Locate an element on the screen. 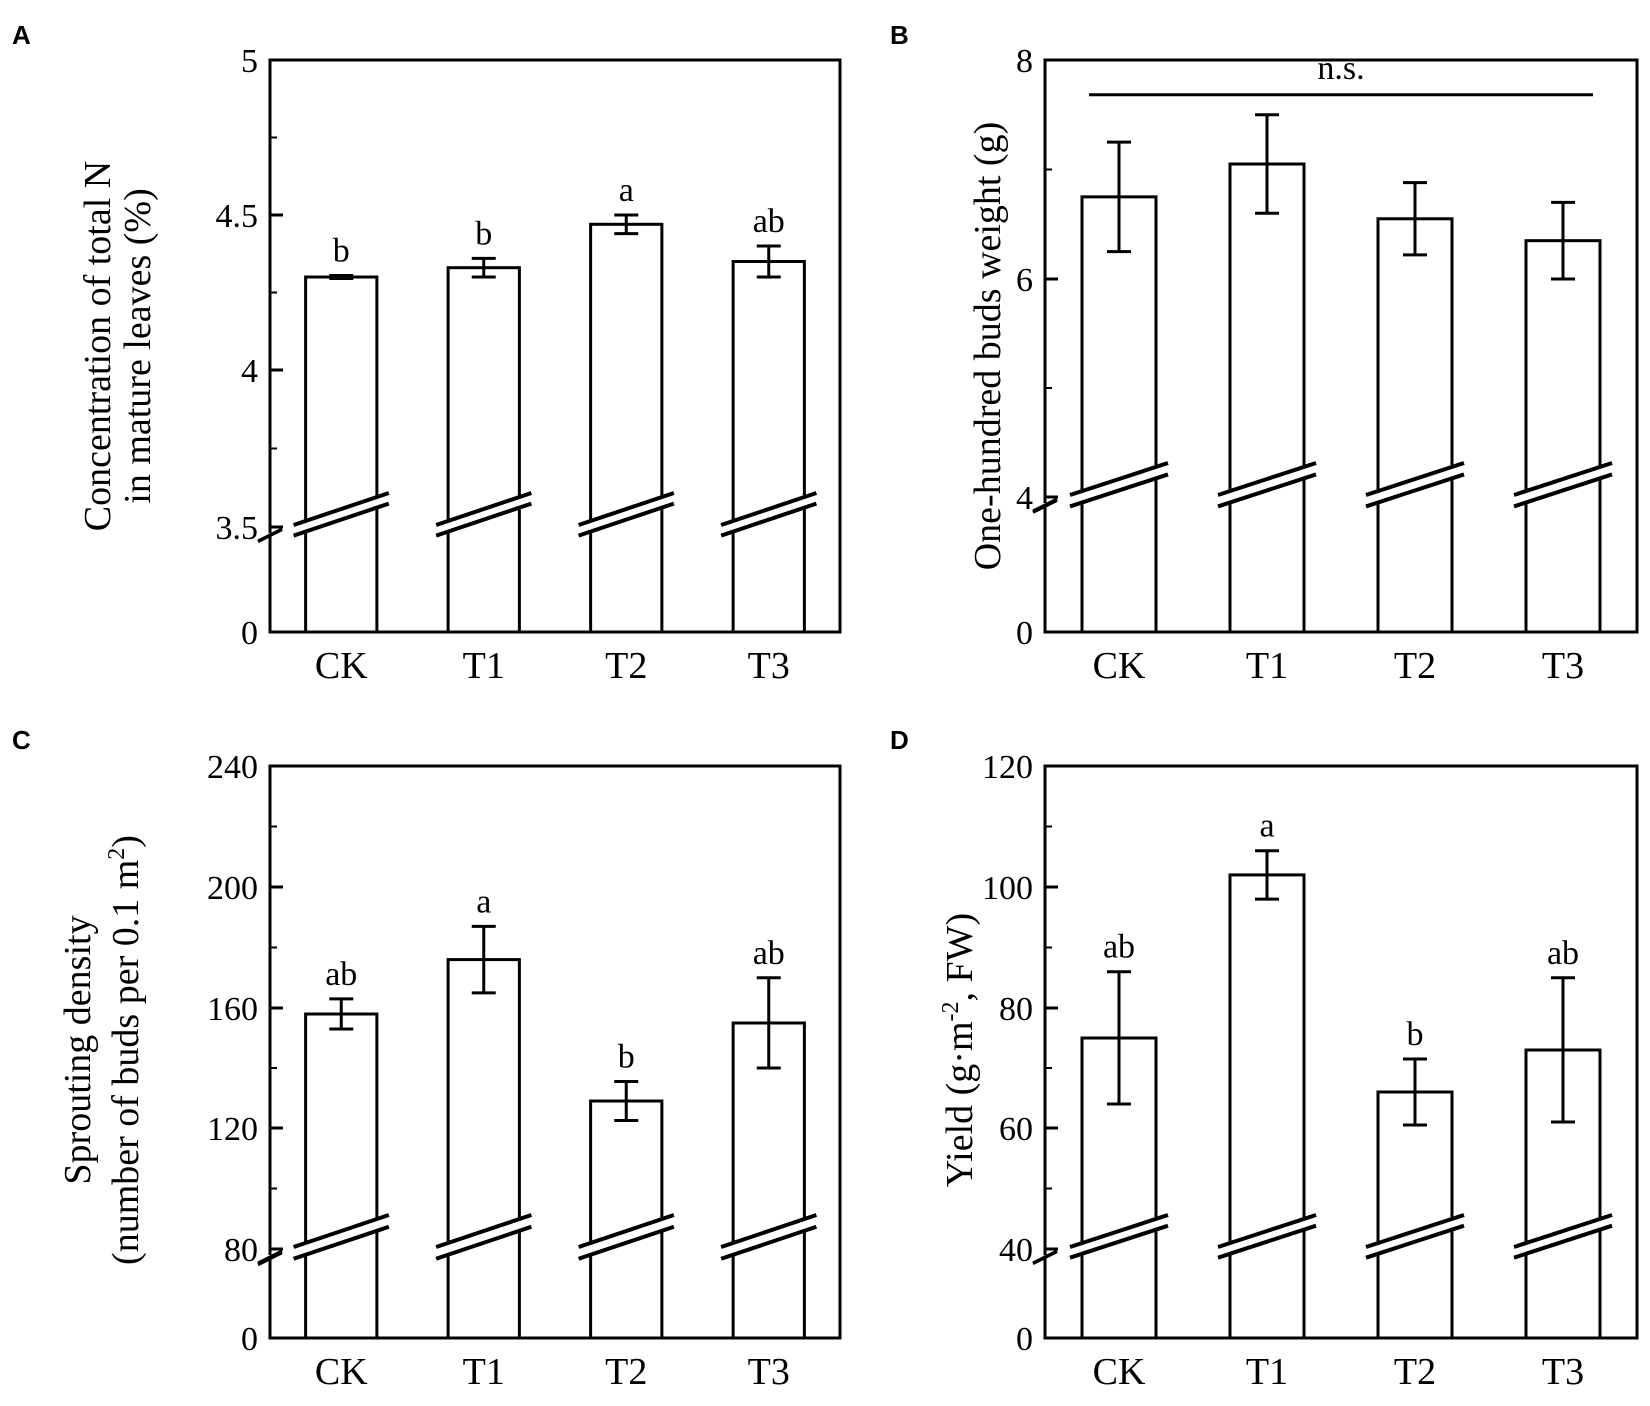  y-tick-label: 5 is located at coordinates (249, 61).